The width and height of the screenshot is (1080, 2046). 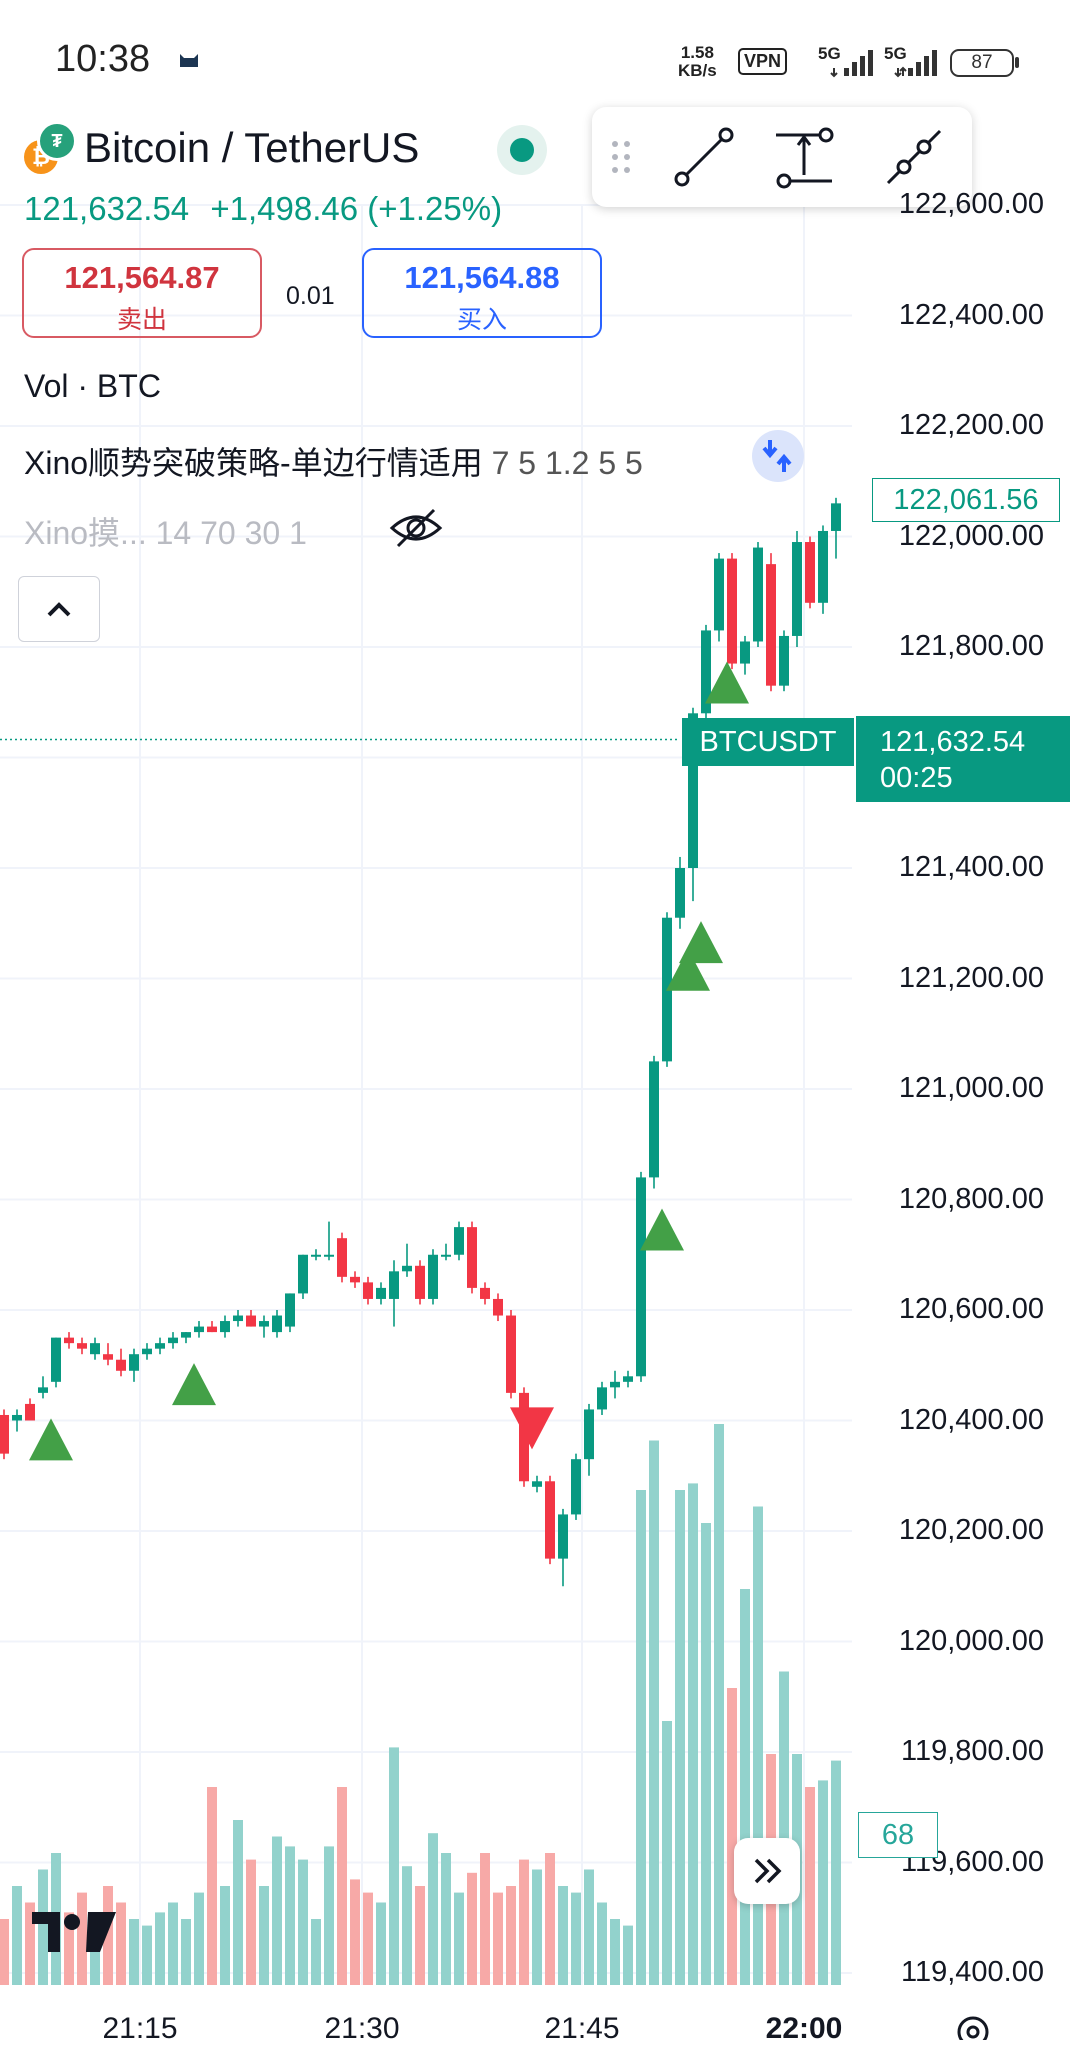 What do you see at coordinates (727, 682) in the screenshot?
I see `buy-signal-marker` at bounding box center [727, 682].